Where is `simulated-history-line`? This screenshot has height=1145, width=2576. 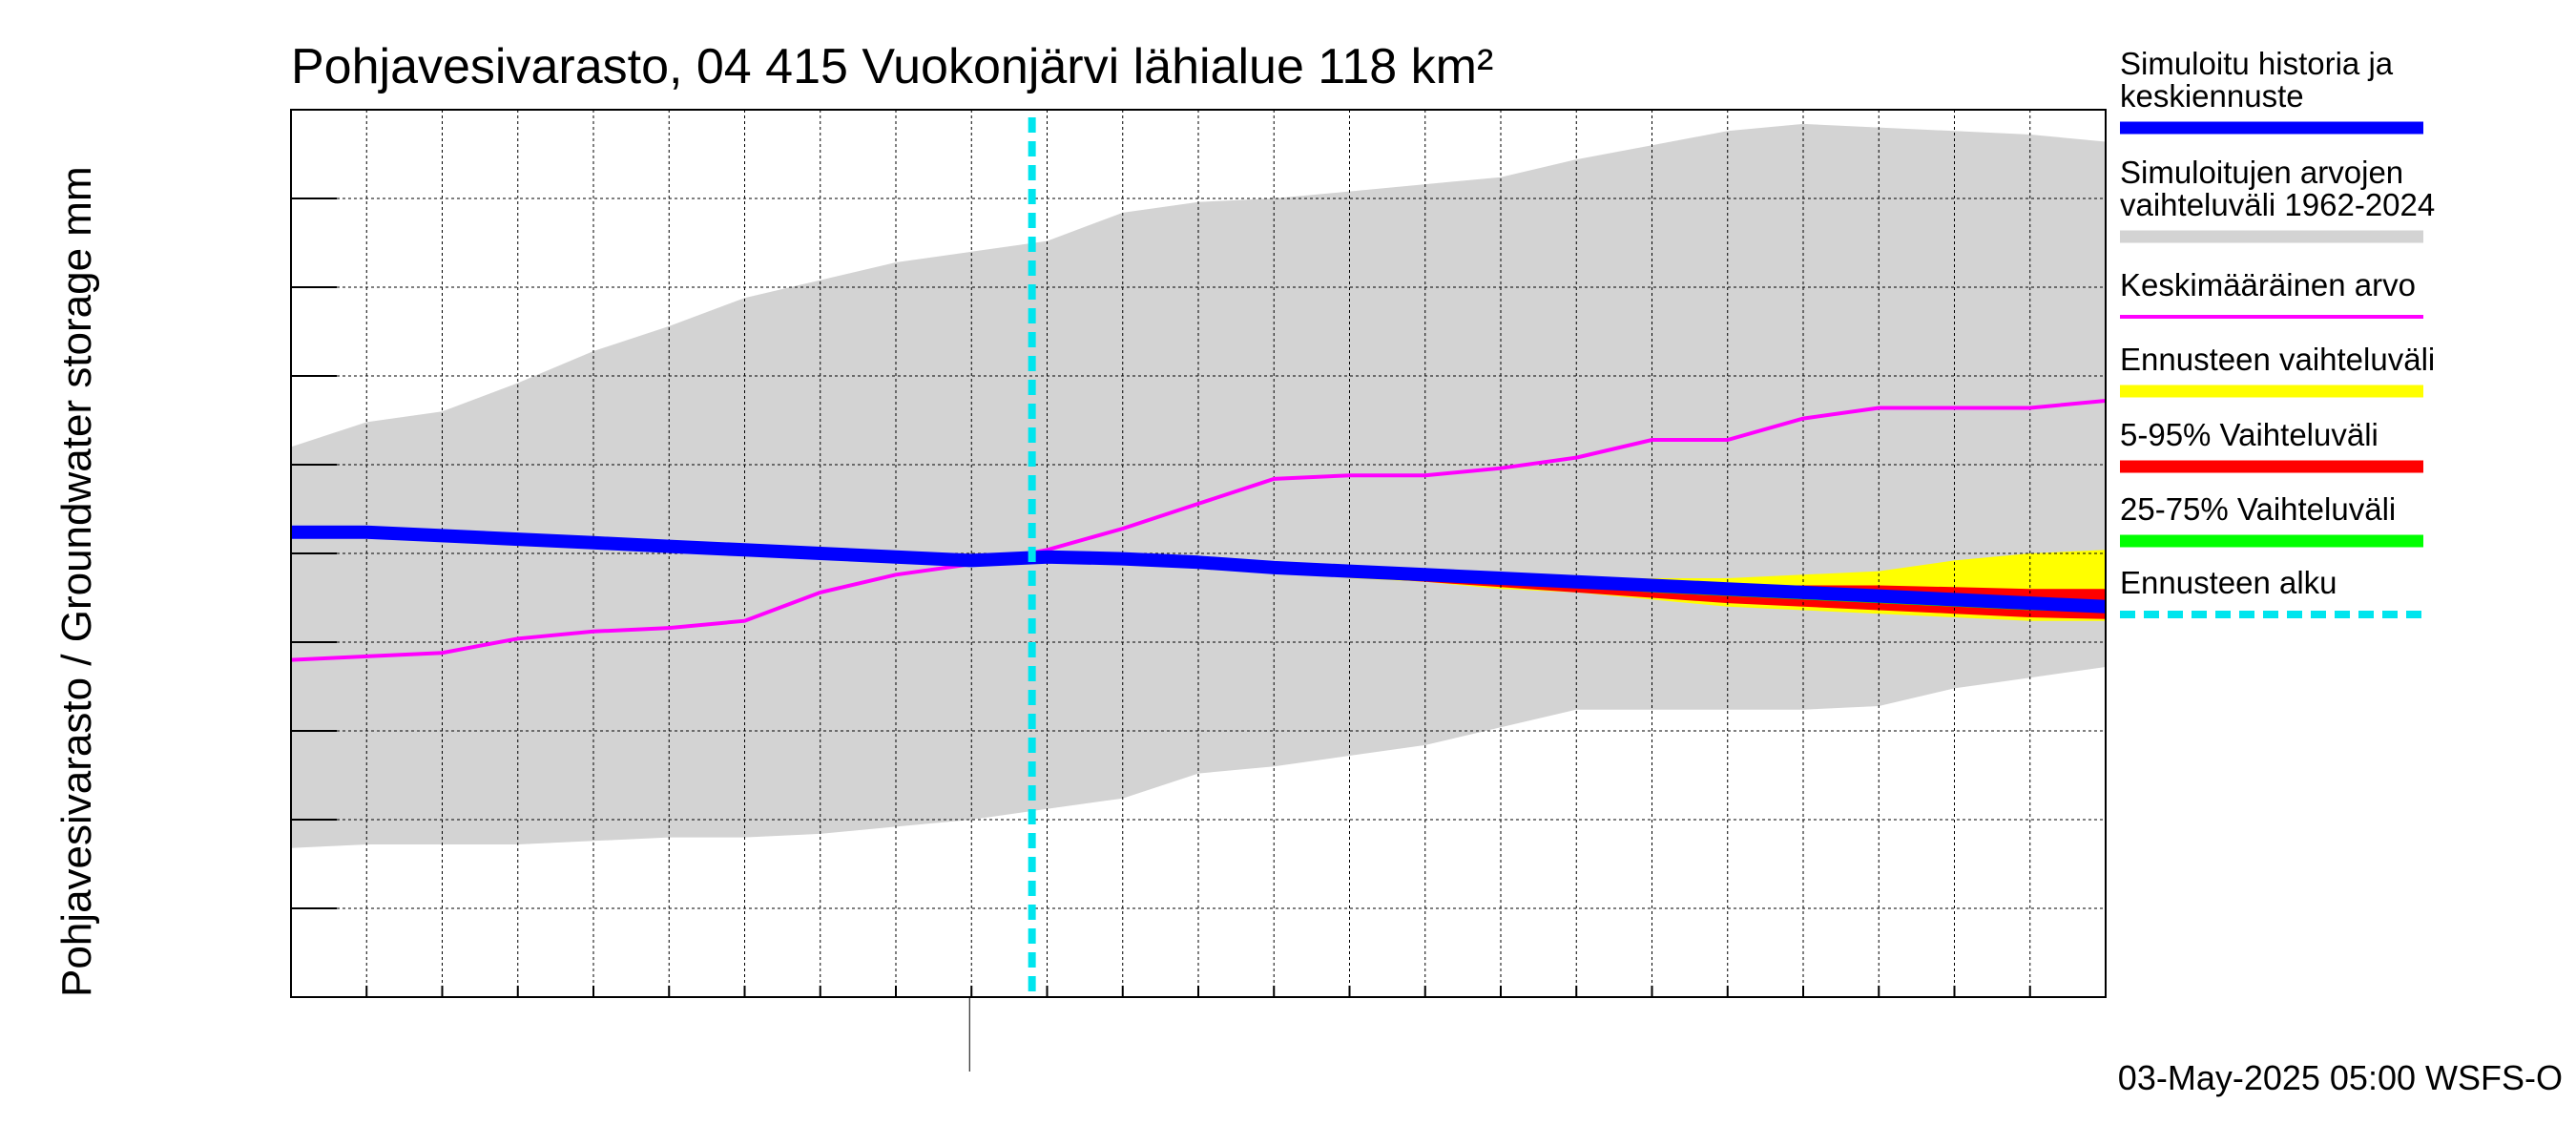
simulated-history-line is located at coordinates (1199, 570).